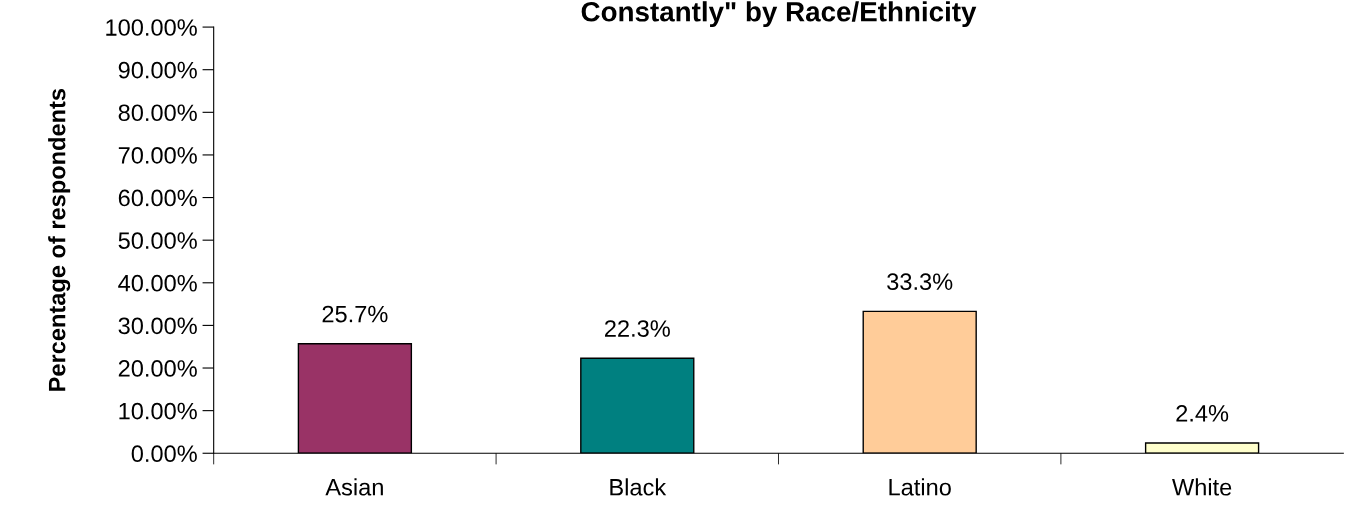  What do you see at coordinates (354, 487) in the screenshot?
I see `x-tick-label: Asian` at bounding box center [354, 487].